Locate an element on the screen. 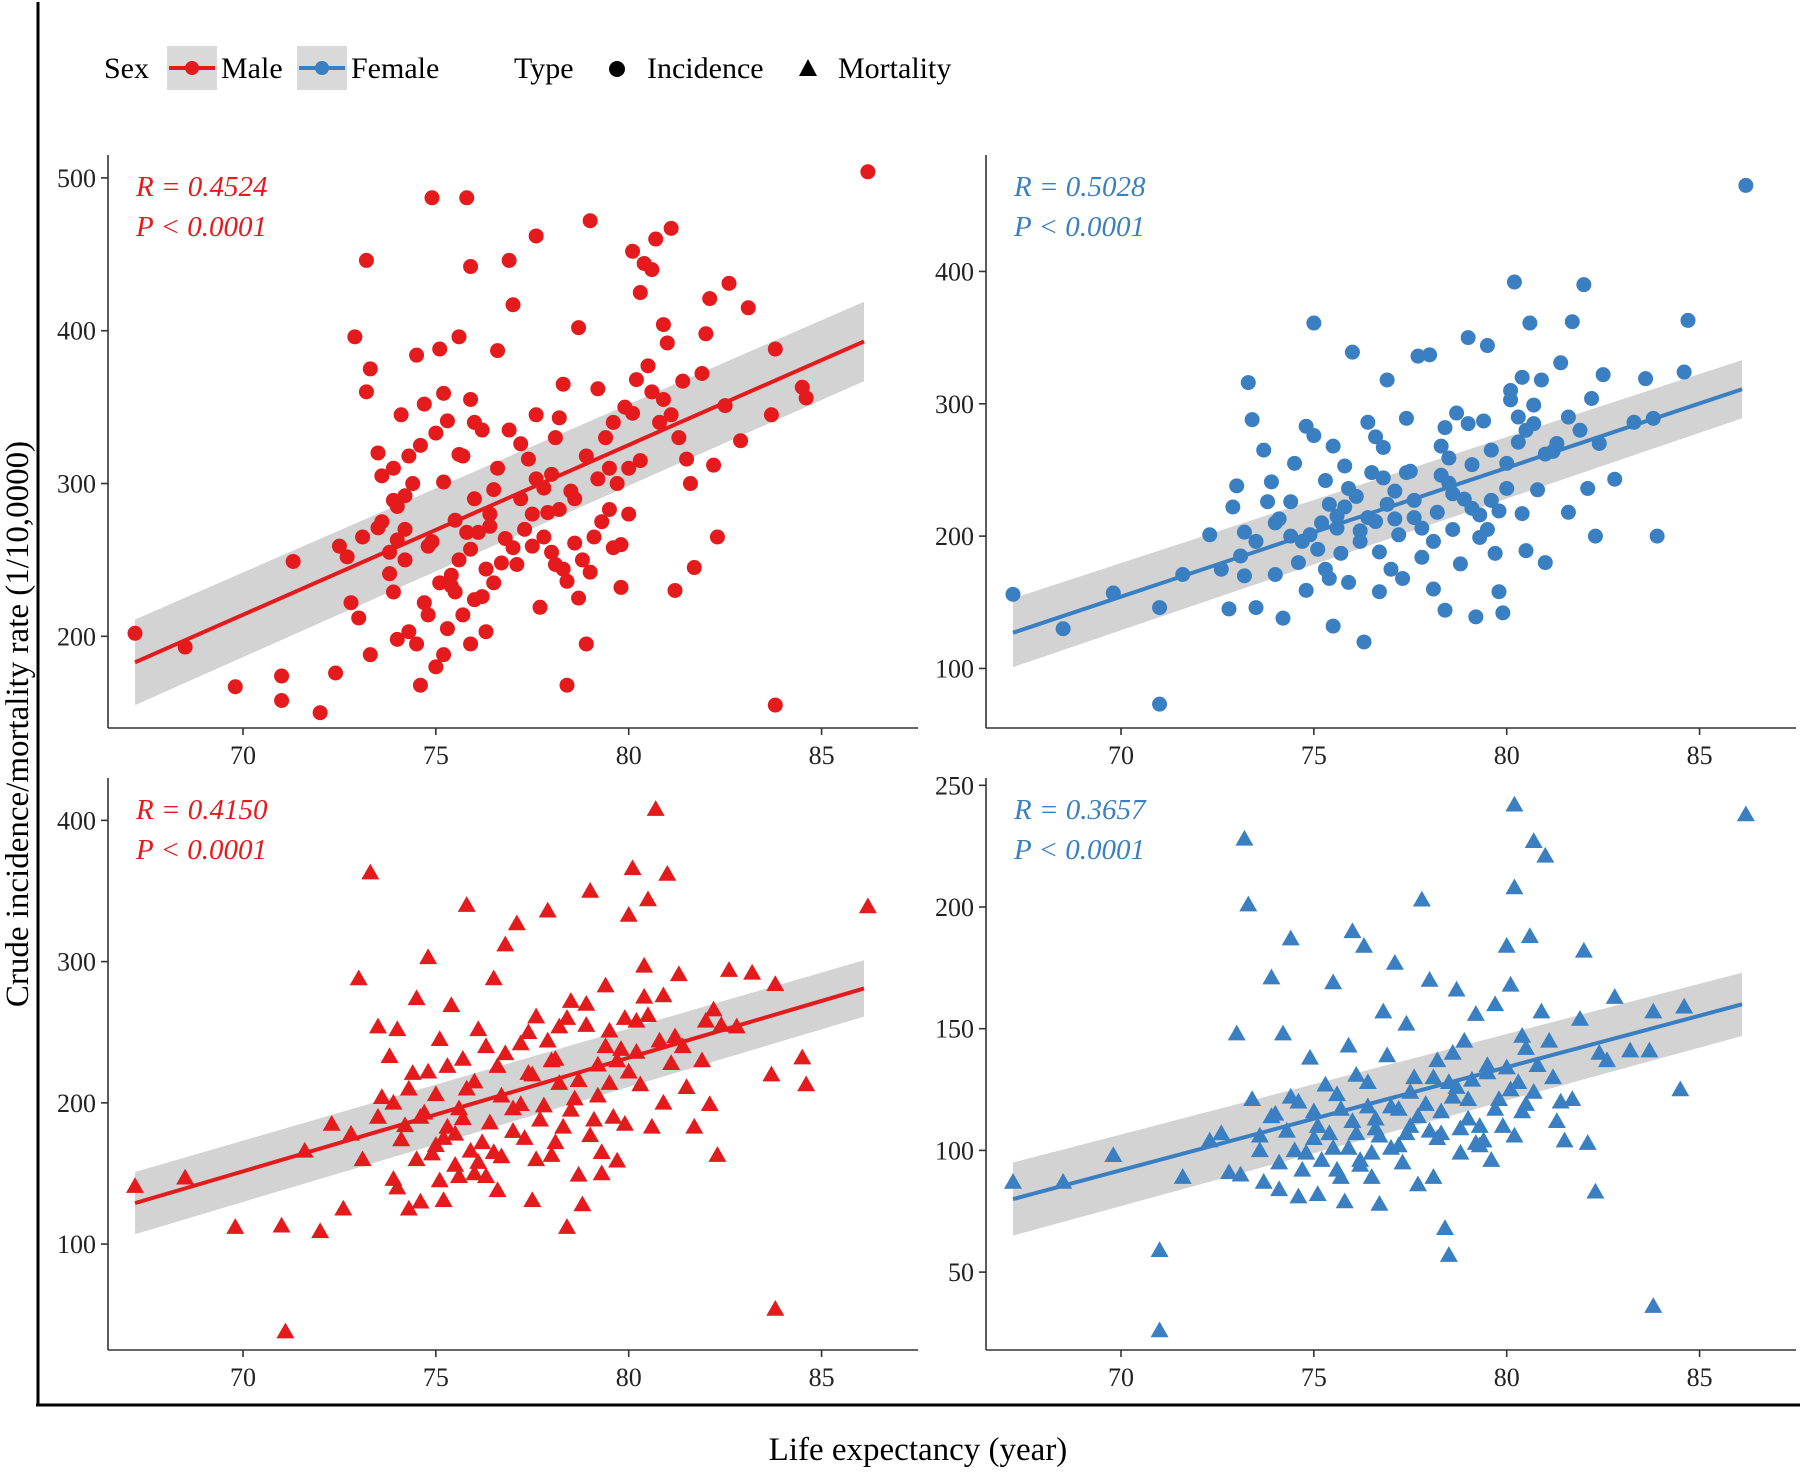 Image resolution: width=1800 pixels, height=1472 pixels. x-tick-label: 75 is located at coordinates (436, 755).